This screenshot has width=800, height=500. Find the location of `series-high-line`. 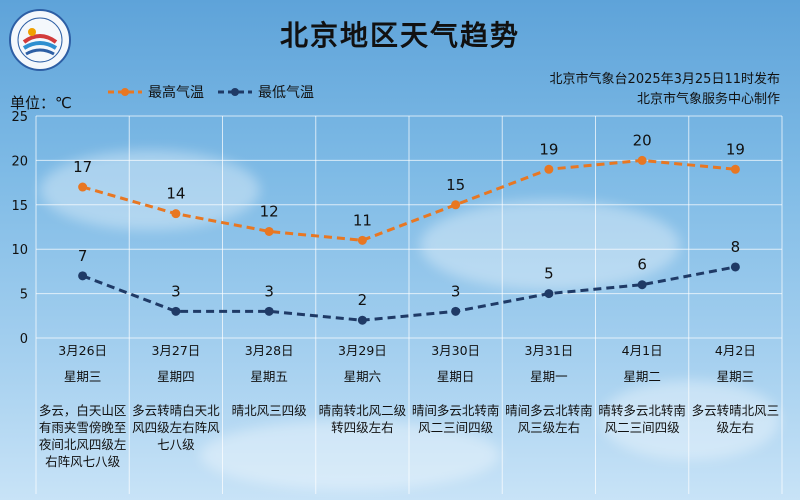

series-high-line is located at coordinates (409, 200).